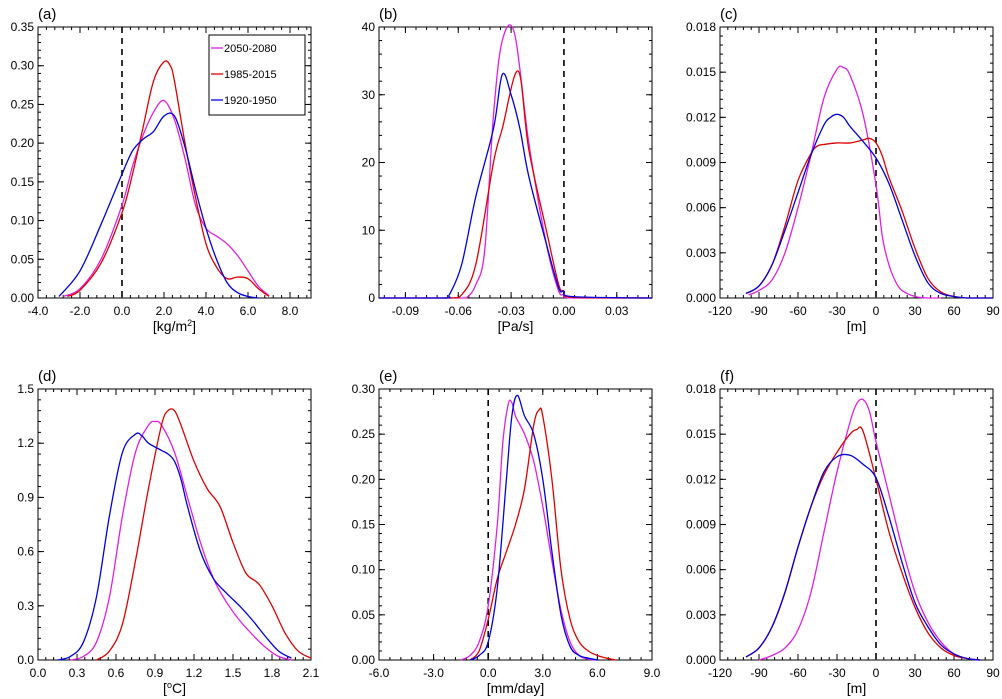 This screenshot has height=699, width=1002. Describe the element at coordinates (406, 311) in the screenshot. I see `x-tick-label: -0.09` at that location.